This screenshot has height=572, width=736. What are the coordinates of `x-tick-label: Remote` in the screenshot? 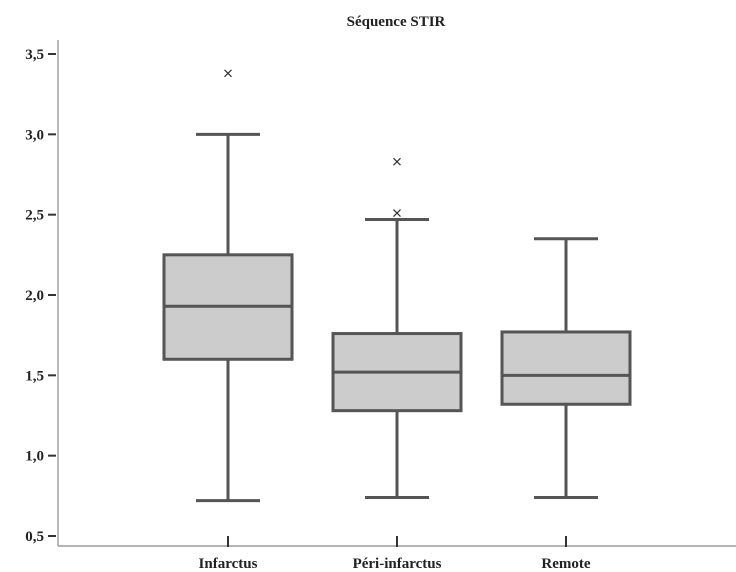 It's located at (565, 564).